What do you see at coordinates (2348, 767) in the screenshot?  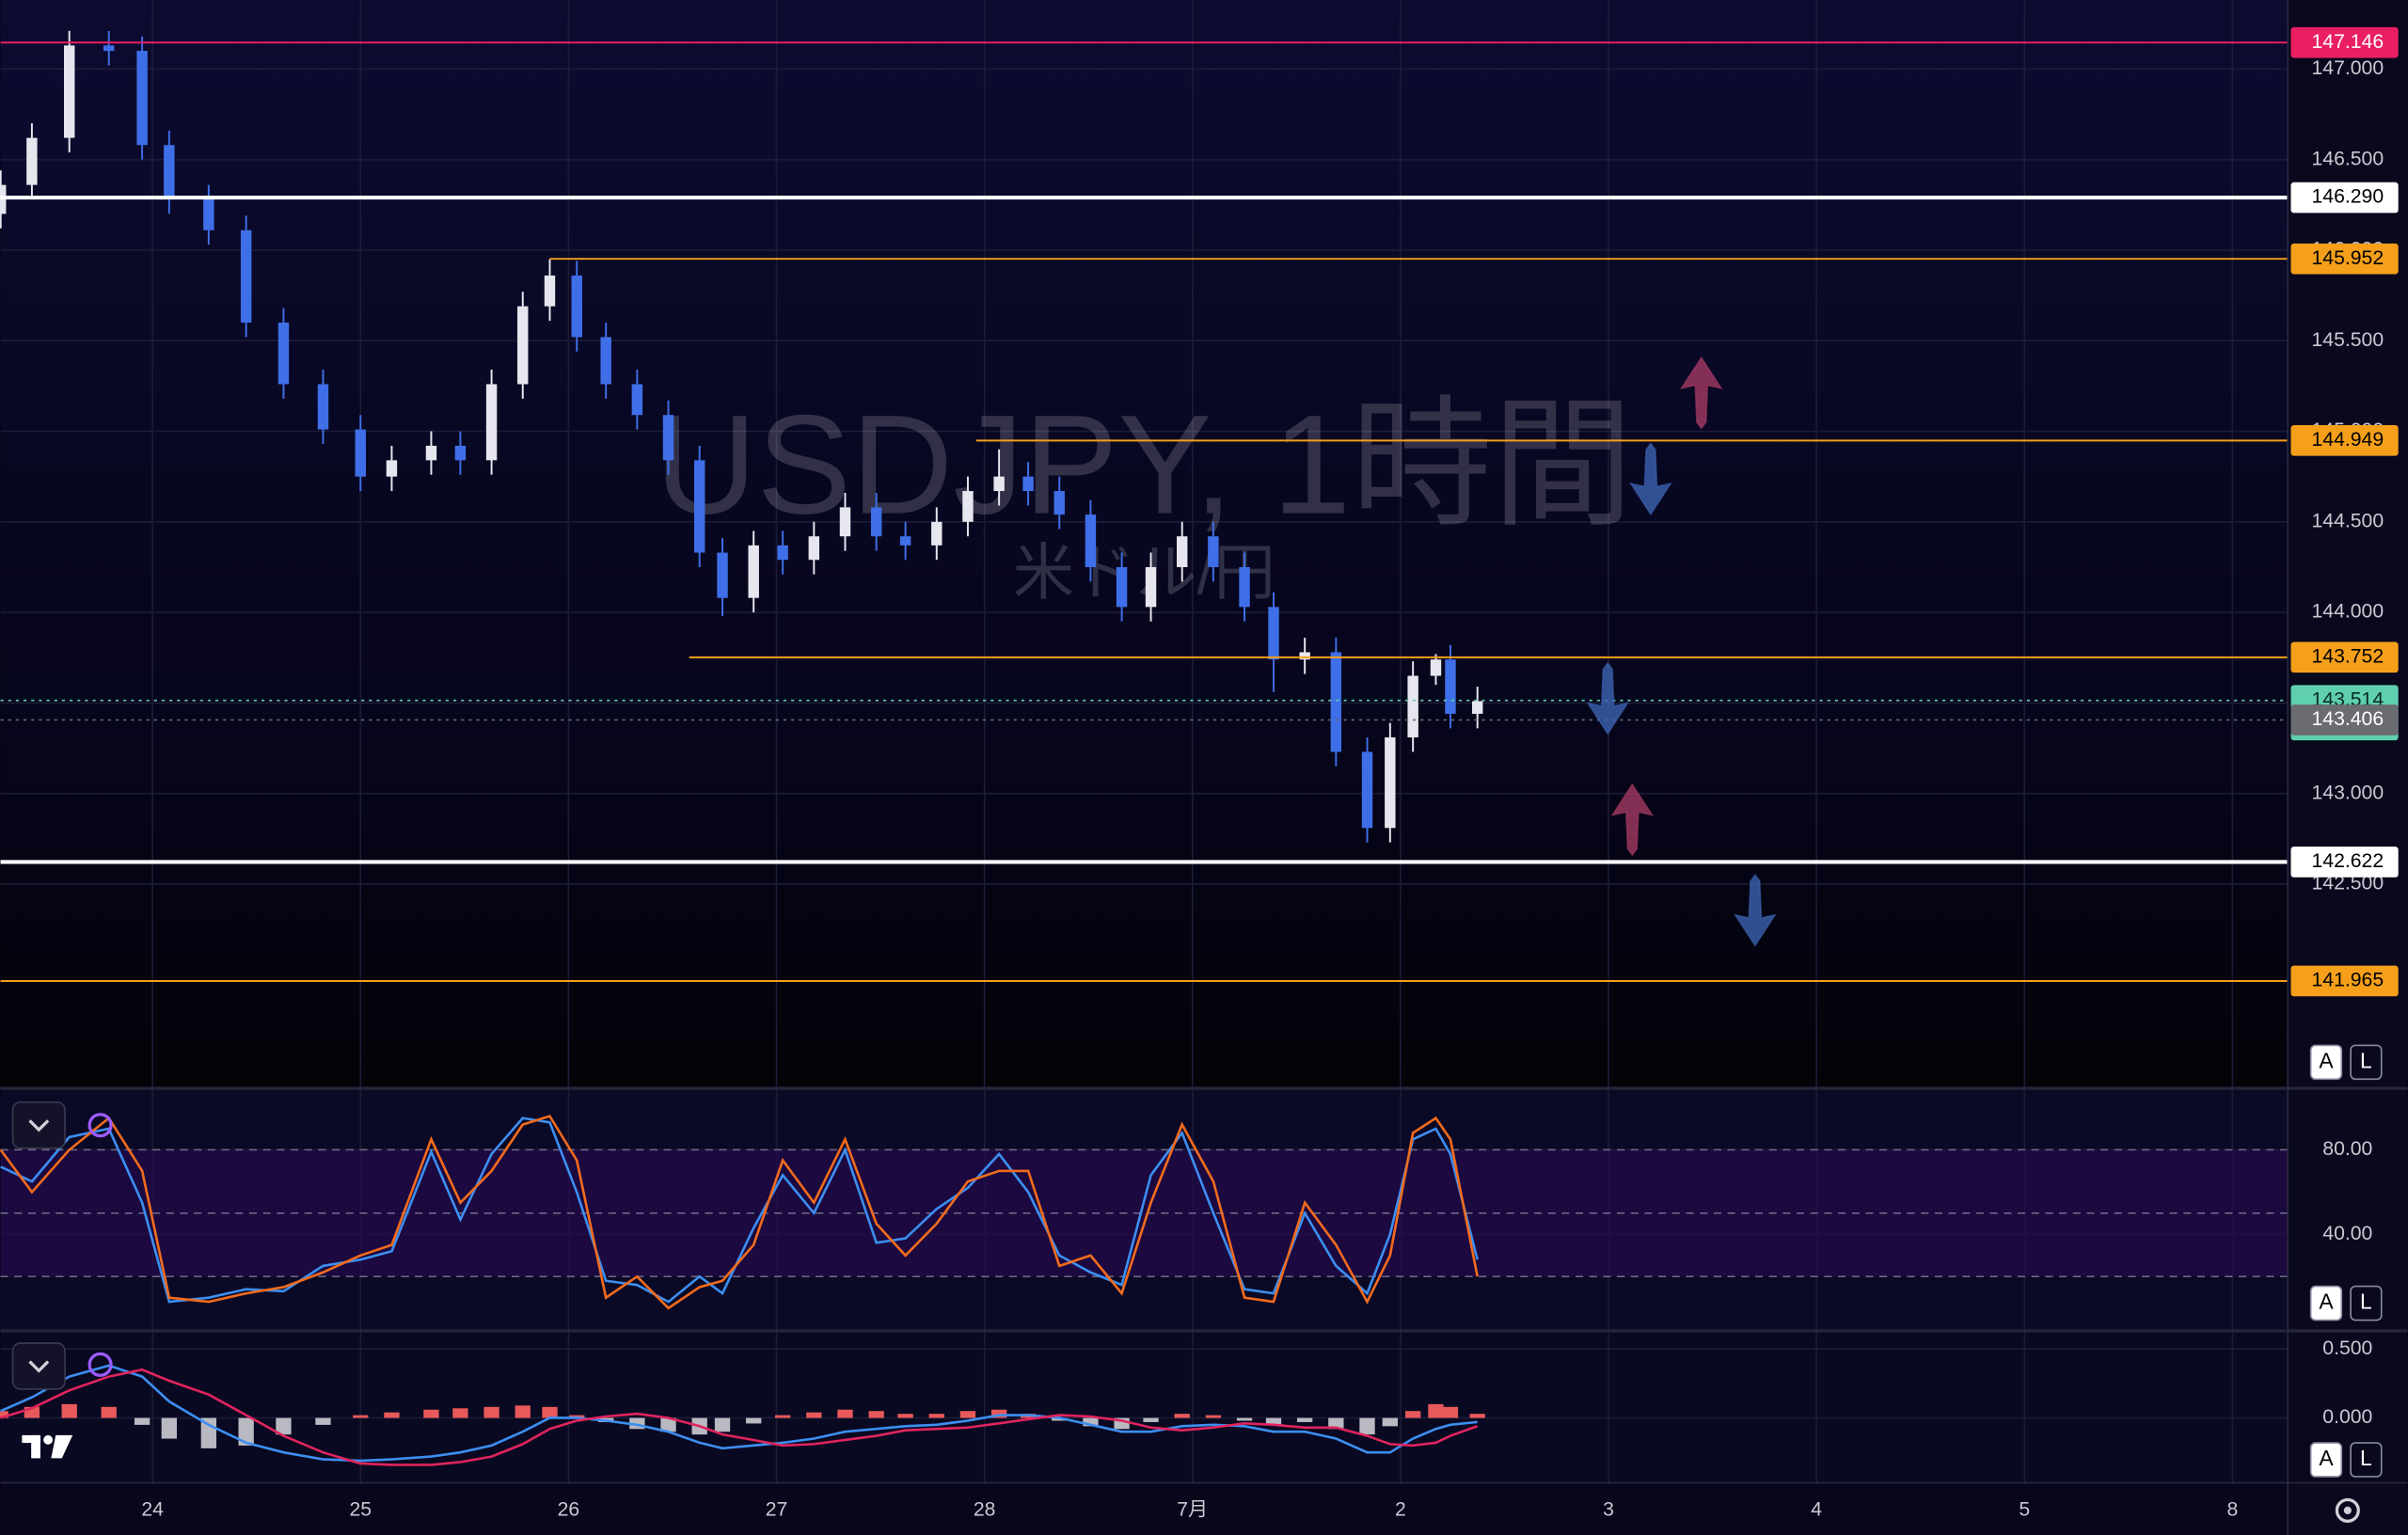 I see `price-axis` at bounding box center [2348, 767].